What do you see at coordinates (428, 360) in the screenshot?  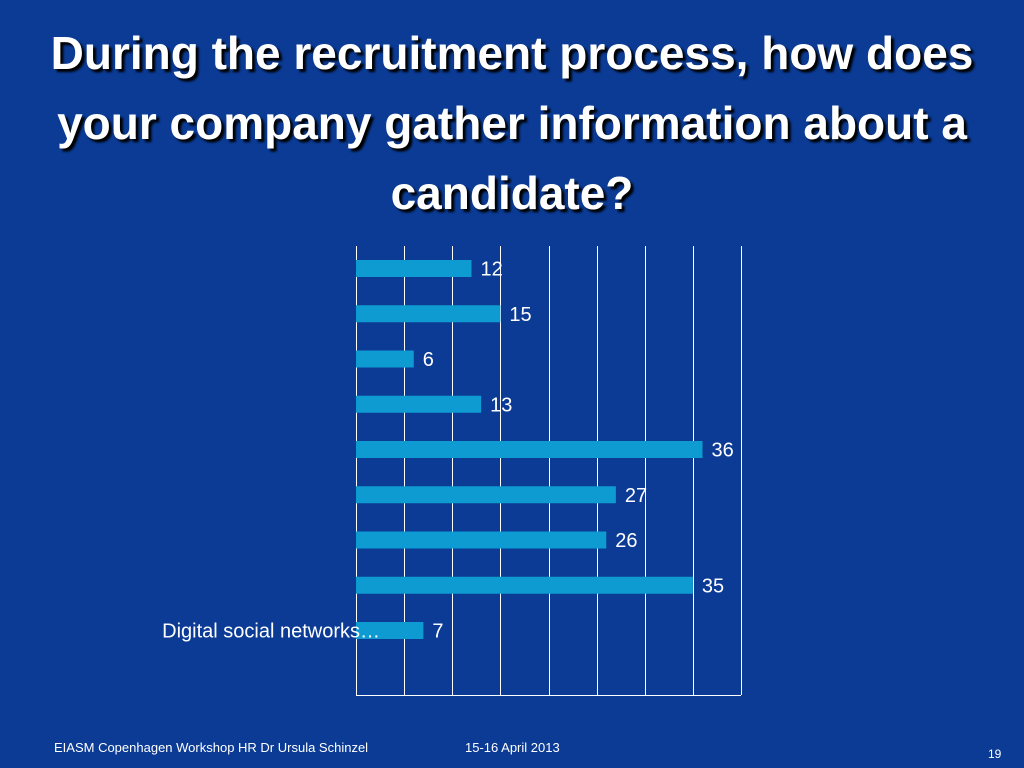 I see `data-label: 6` at bounding box center [428, 360].